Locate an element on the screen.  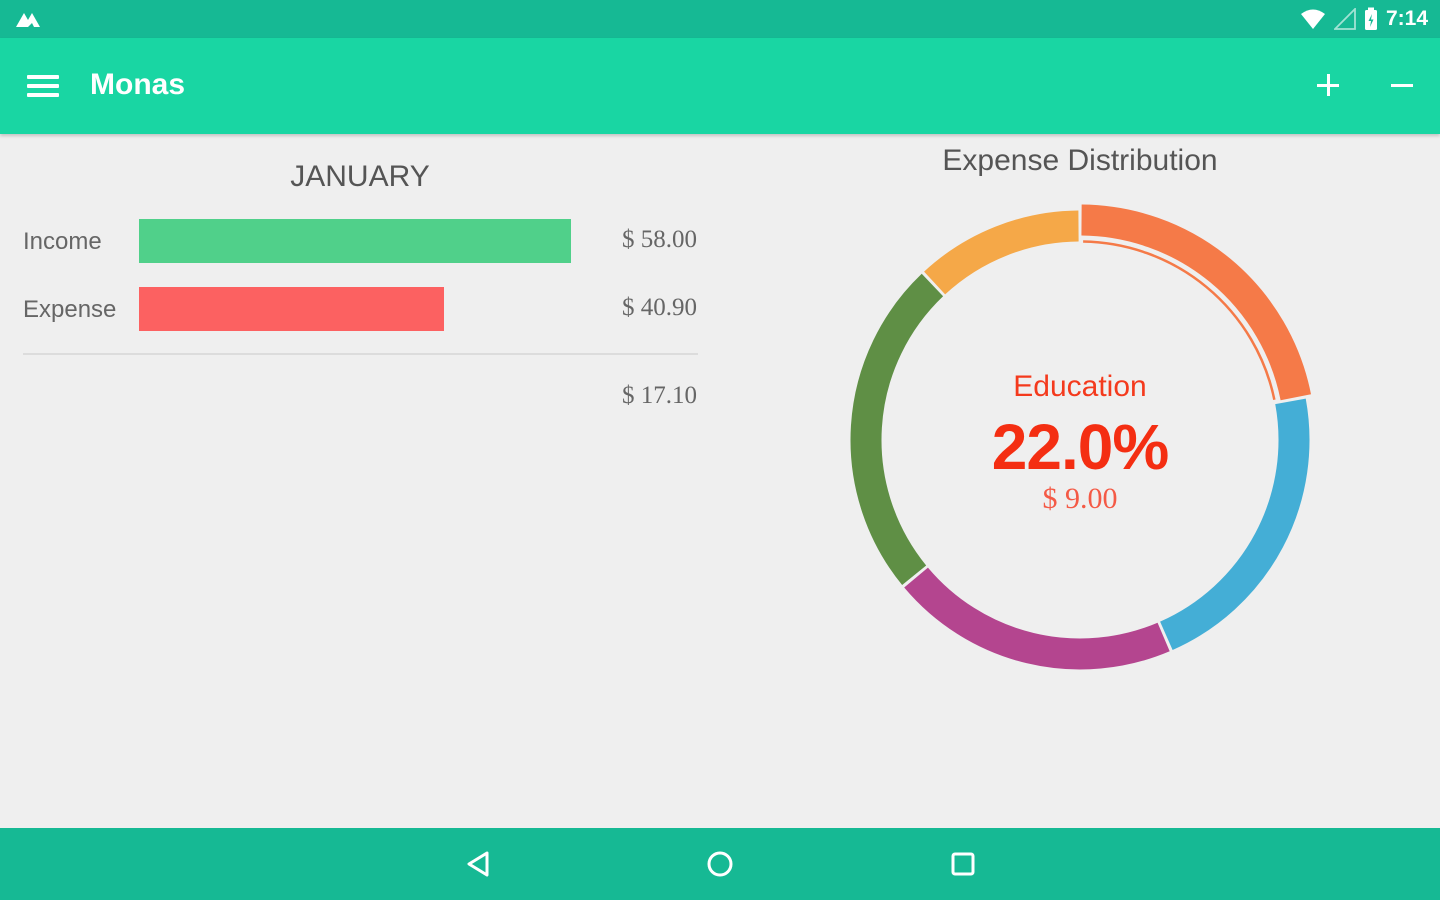
expense-bar is located at coordinates (291, 309).